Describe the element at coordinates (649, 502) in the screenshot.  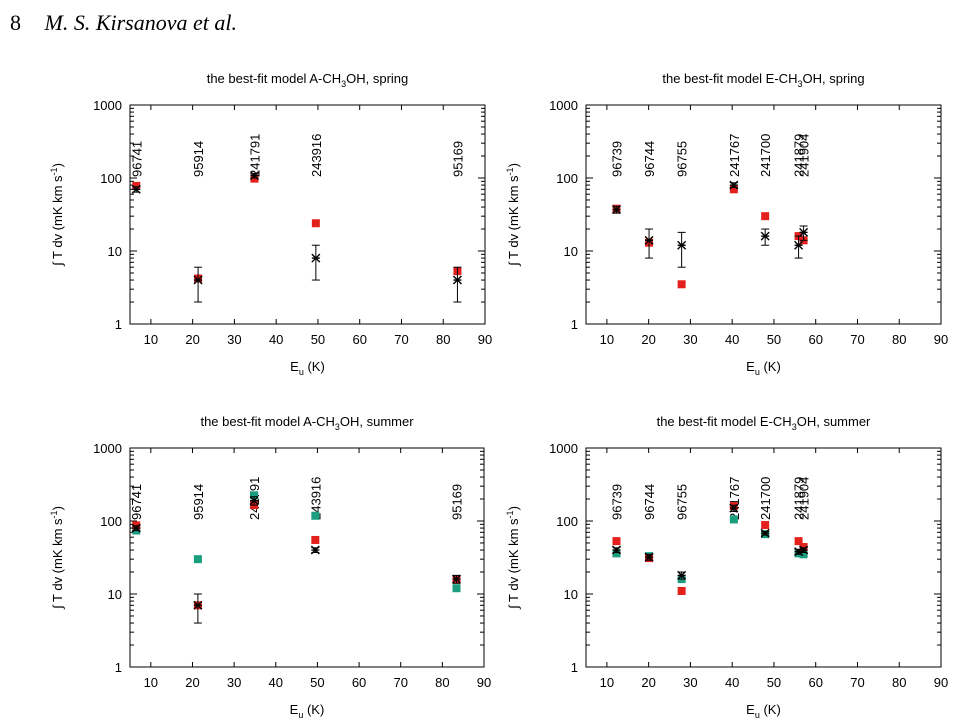
I see `transition-frequency-label: 96744` at that location.